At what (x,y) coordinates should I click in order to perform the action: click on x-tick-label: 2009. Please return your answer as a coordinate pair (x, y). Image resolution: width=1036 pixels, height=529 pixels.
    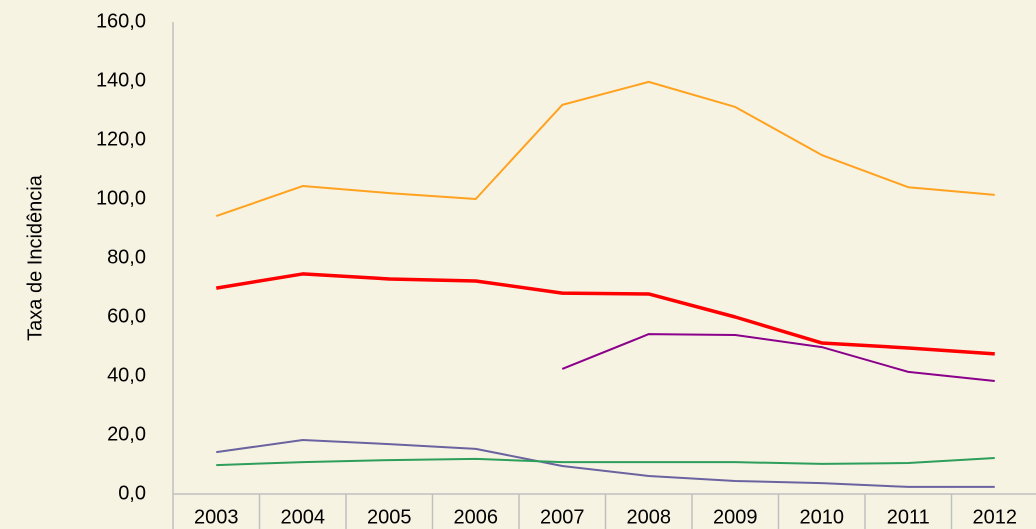
    Looking at the image, I should click on (735, 517).